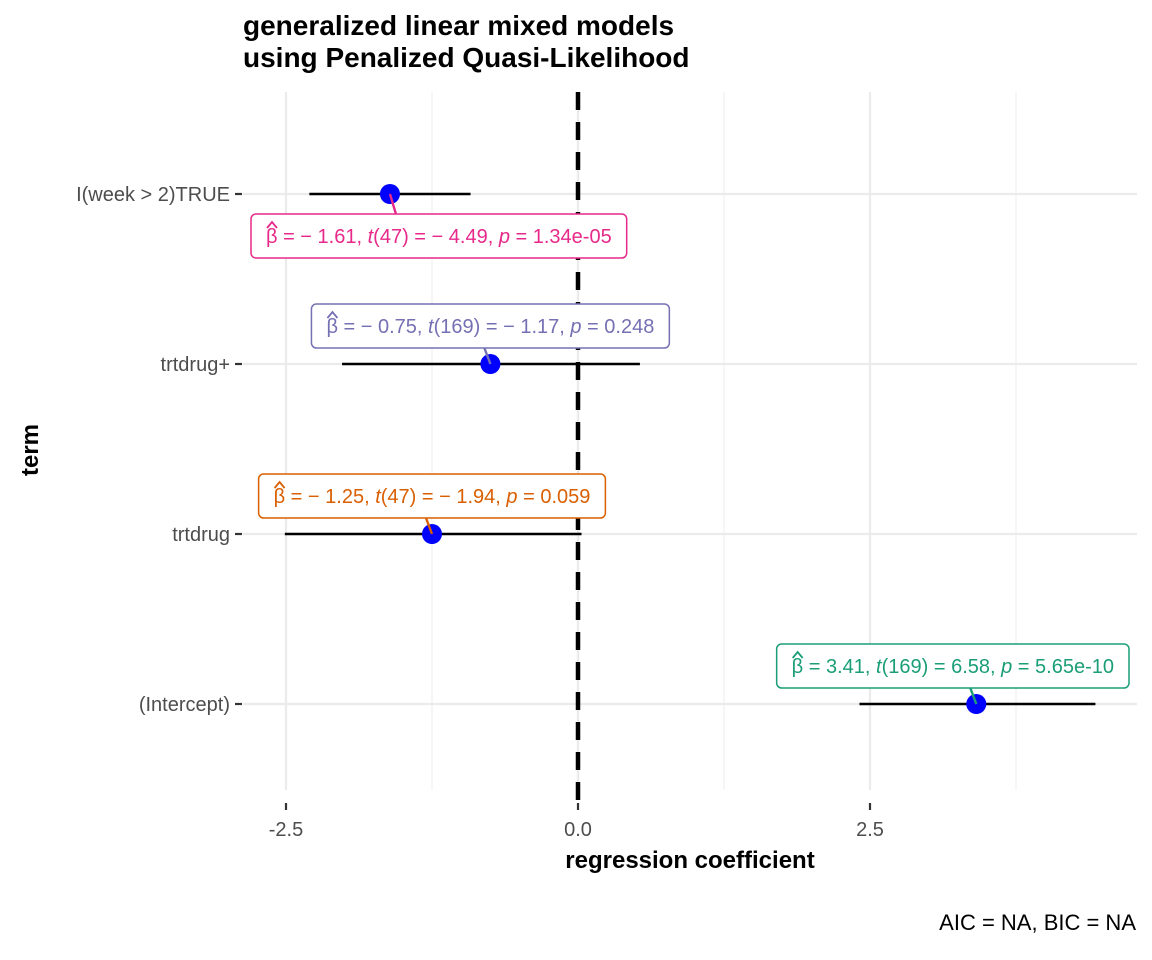  I want to click on chart-title: generalized linear mixed models, so click(459, 25).